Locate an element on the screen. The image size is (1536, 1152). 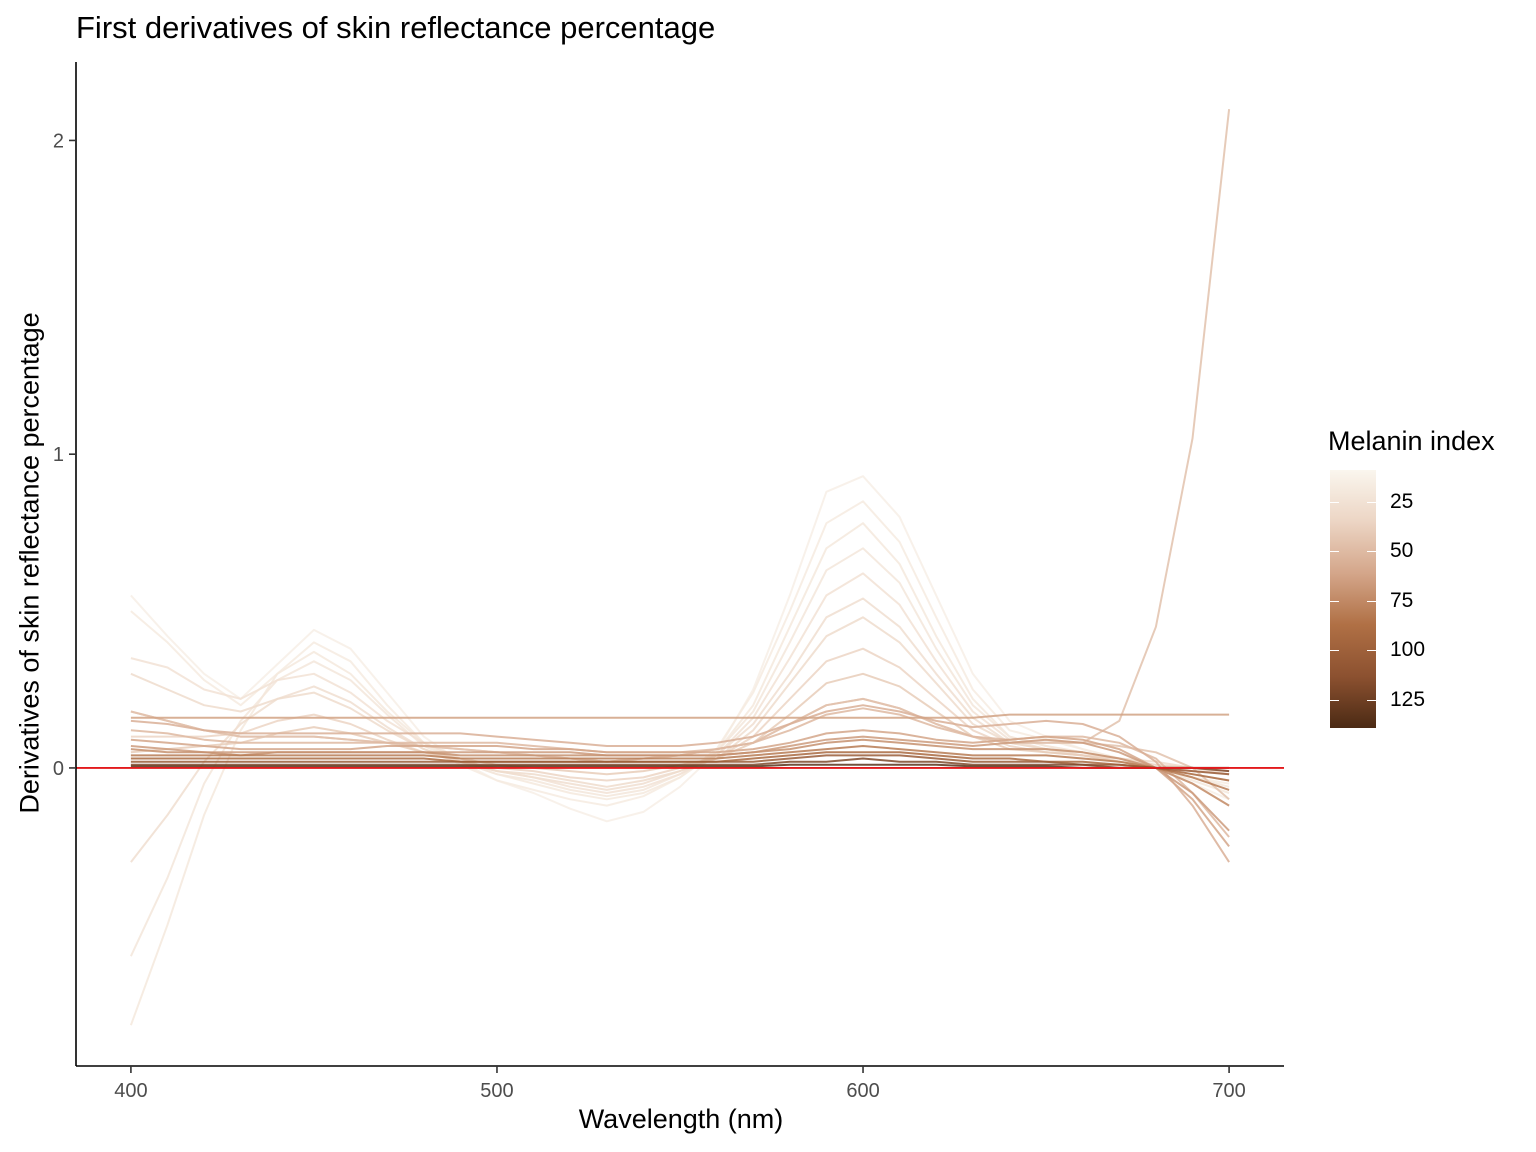
y-tick-label: 1 is located at coordinates (58, 455).